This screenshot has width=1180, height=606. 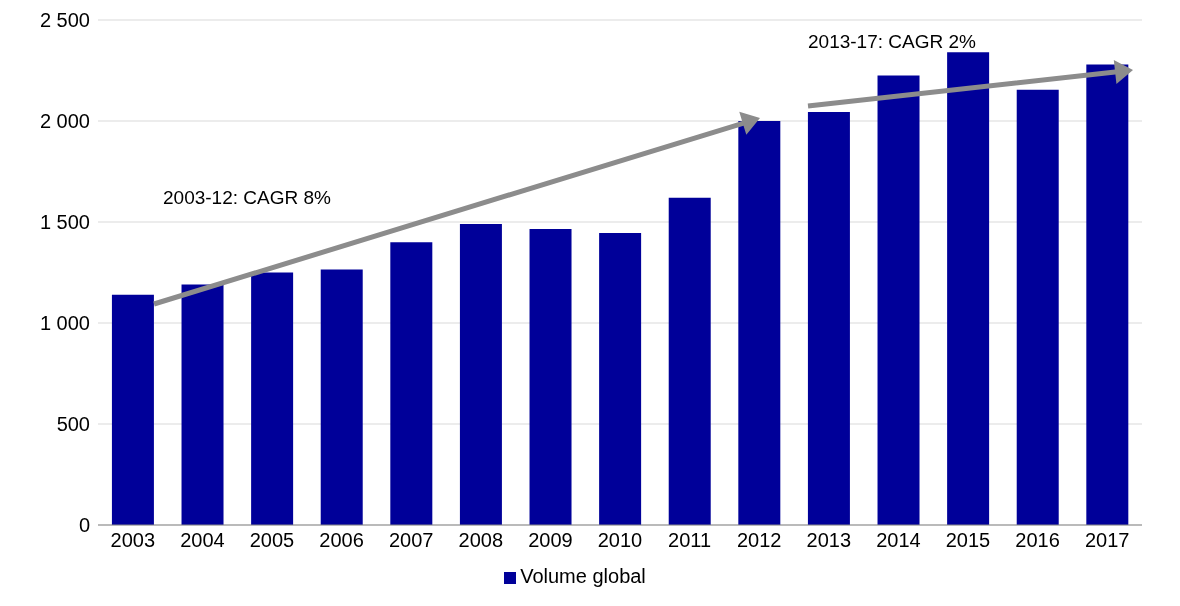 What do you see at coordinates (898, 540) in the screenshot?
I see `x-tick-label: 2014` at bounding box center [898, 540].